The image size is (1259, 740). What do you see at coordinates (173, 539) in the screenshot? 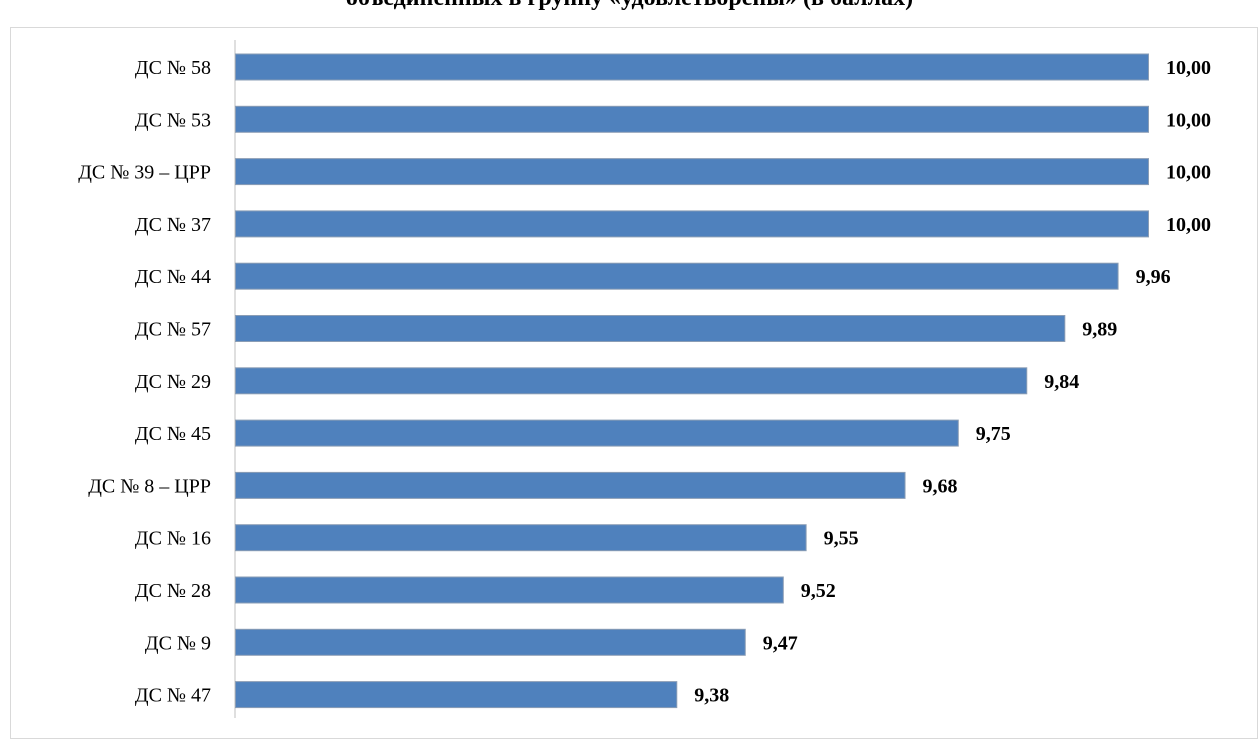
I see `category-label: ДС № 16` at bounding box center [173, 539].